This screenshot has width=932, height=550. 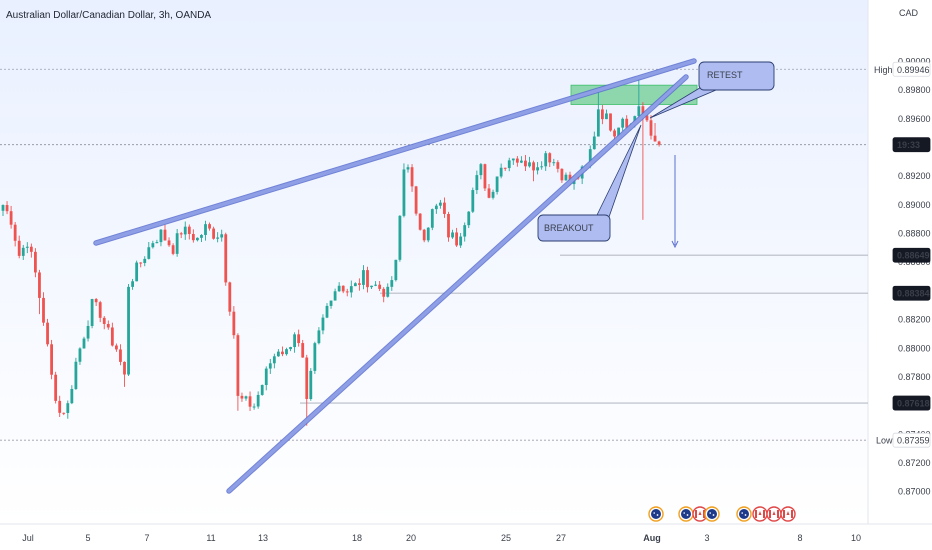 I want to click on svg-text: 0.88384, so click(x=913, y=294).